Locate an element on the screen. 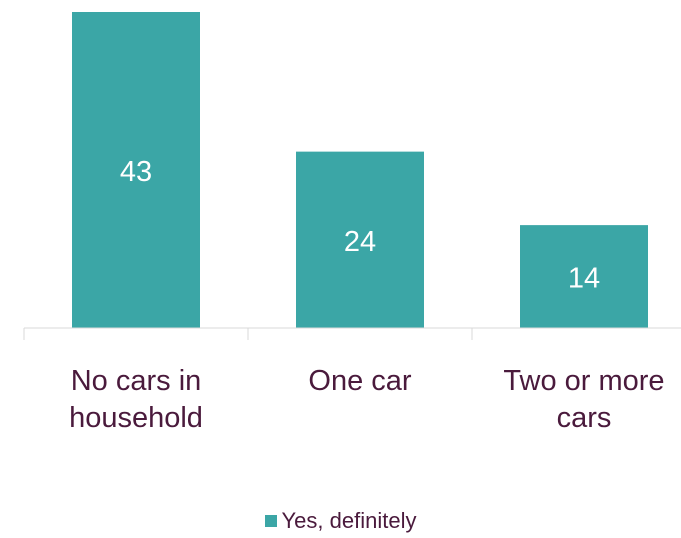 The height and width of the screenshot is (538, 681). category-label-line: cars is located at coordinates (584, 418).